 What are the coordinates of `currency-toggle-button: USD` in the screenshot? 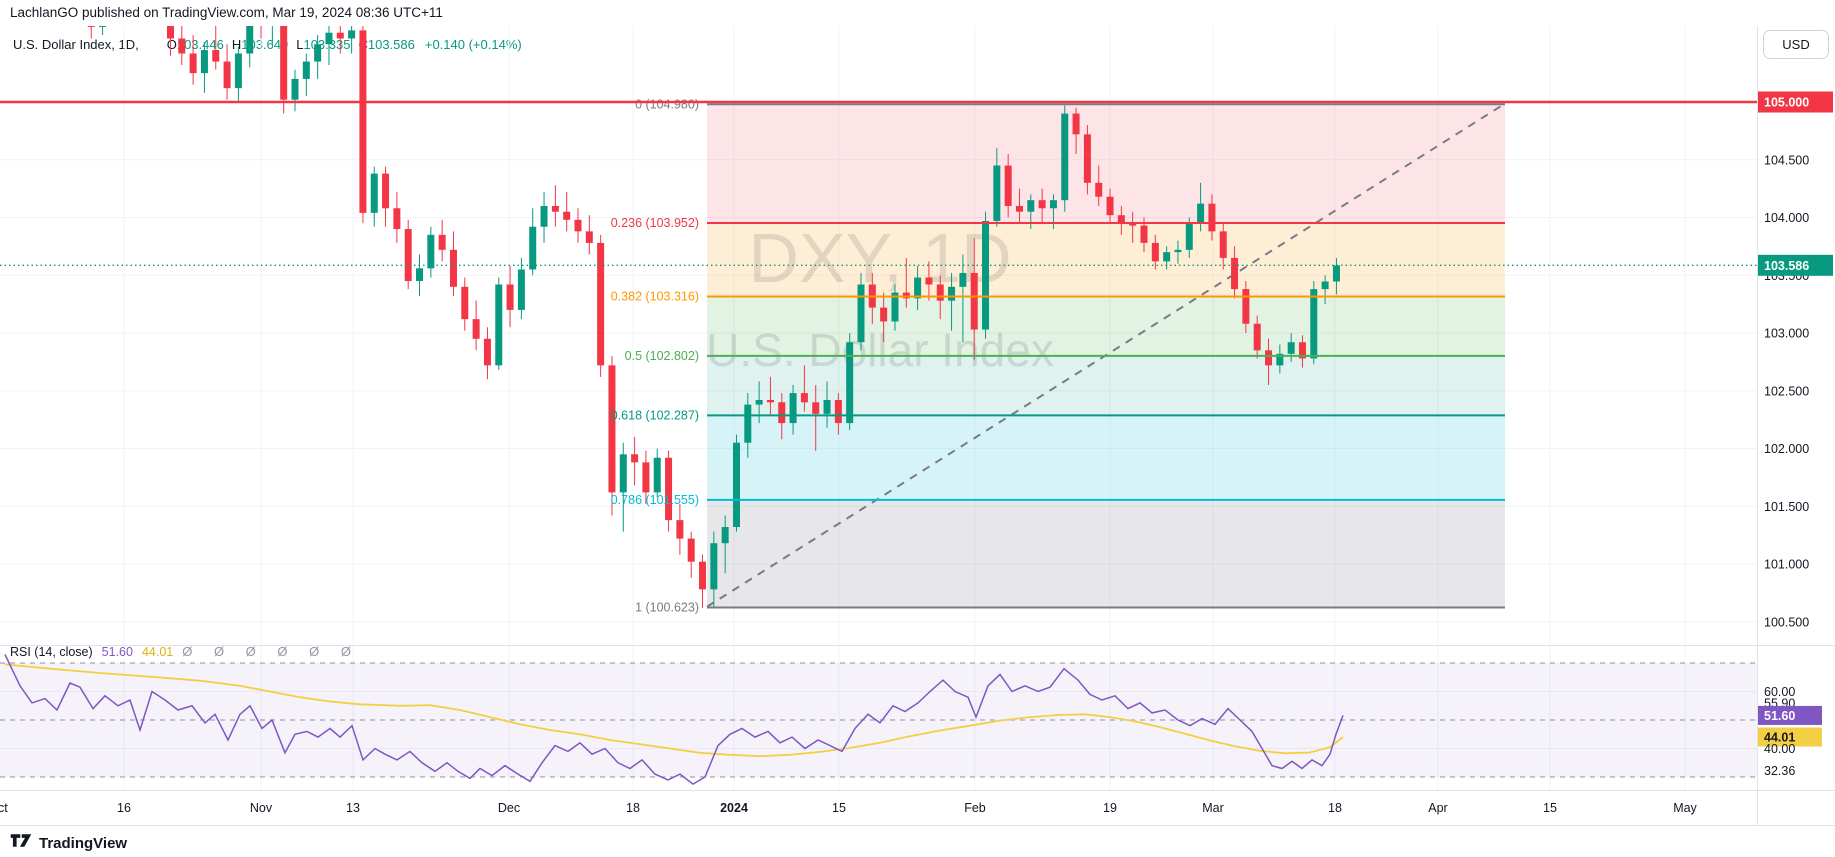 It's located at (1796, 44).